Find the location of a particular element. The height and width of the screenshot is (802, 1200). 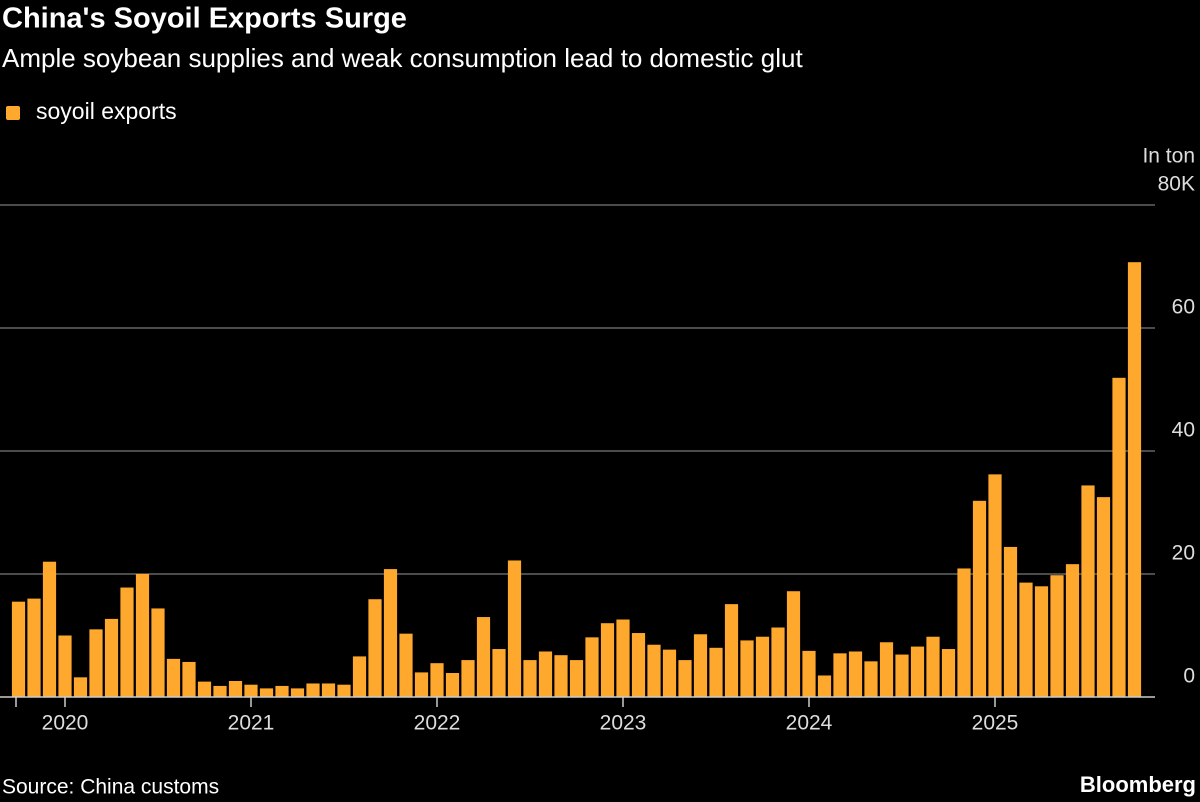

brand: Bloomberg is located at coordinates (1138, 784).